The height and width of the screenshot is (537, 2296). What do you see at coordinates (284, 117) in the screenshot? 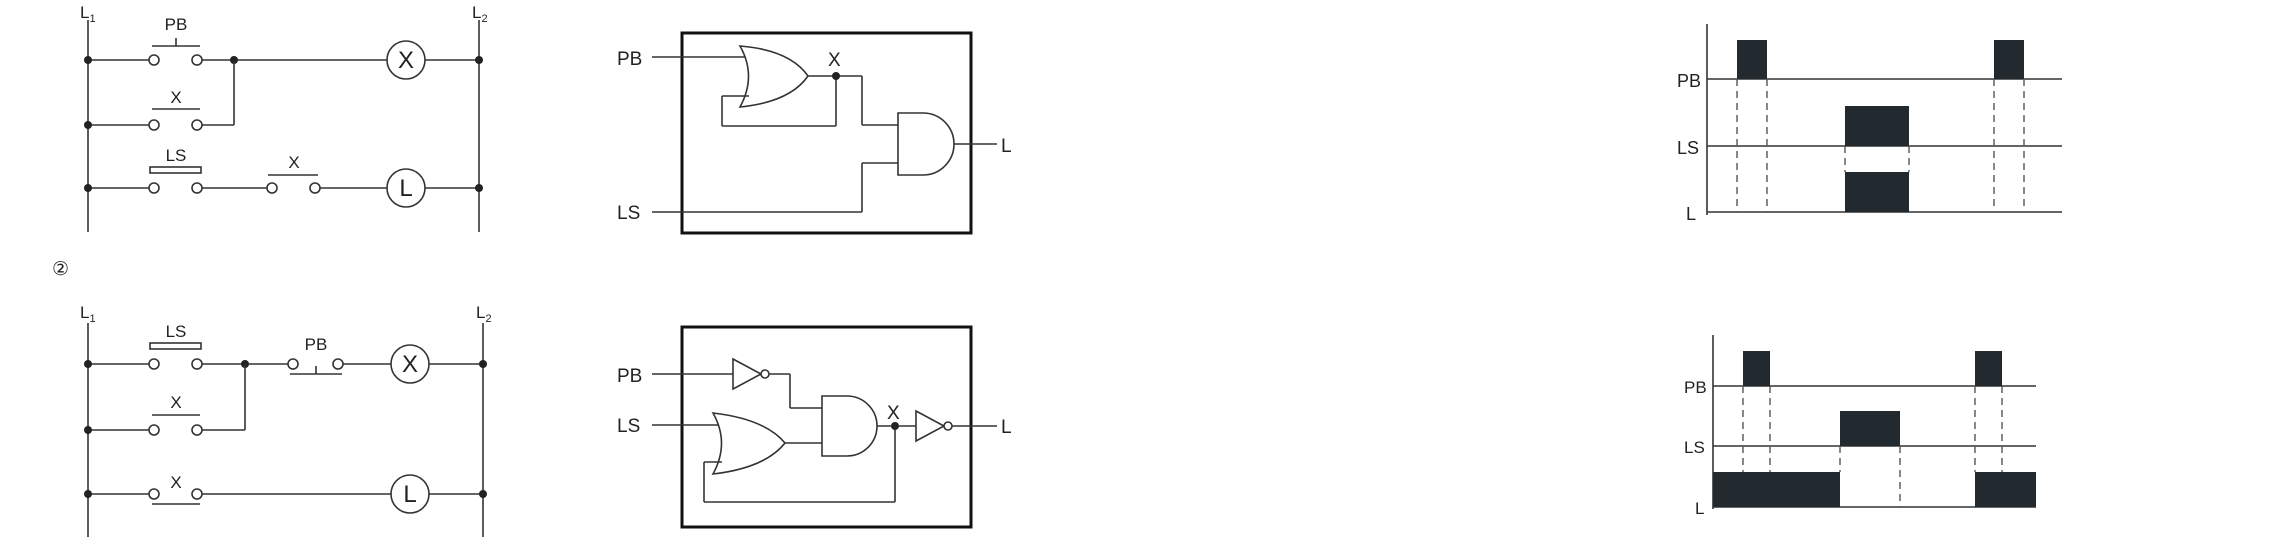
I see `ladder-diagram-1: L1 L2 PB X X LS X` at bounding box center [284, 117].